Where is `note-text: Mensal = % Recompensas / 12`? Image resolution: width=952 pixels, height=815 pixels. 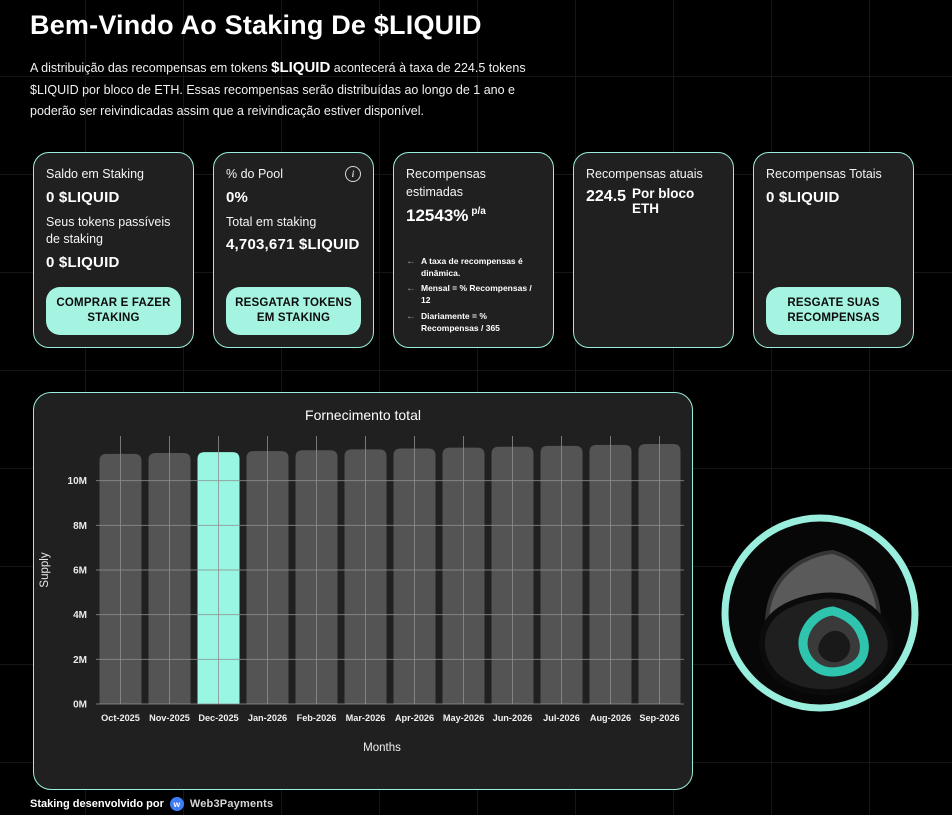
note-text: Mensal = % Recompensas / 12 is located at coordinates (476, 294).